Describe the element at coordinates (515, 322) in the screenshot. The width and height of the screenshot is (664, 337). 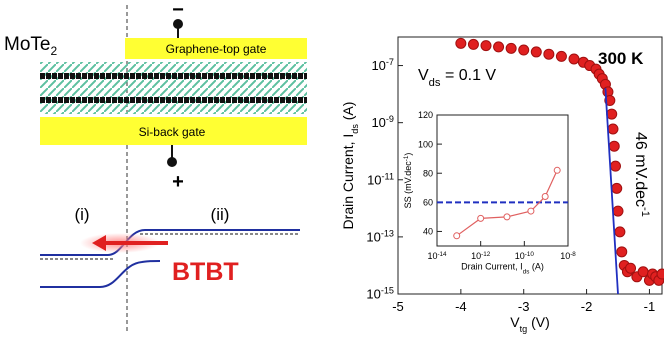
I see `x-axis-title-part: V` at that location.